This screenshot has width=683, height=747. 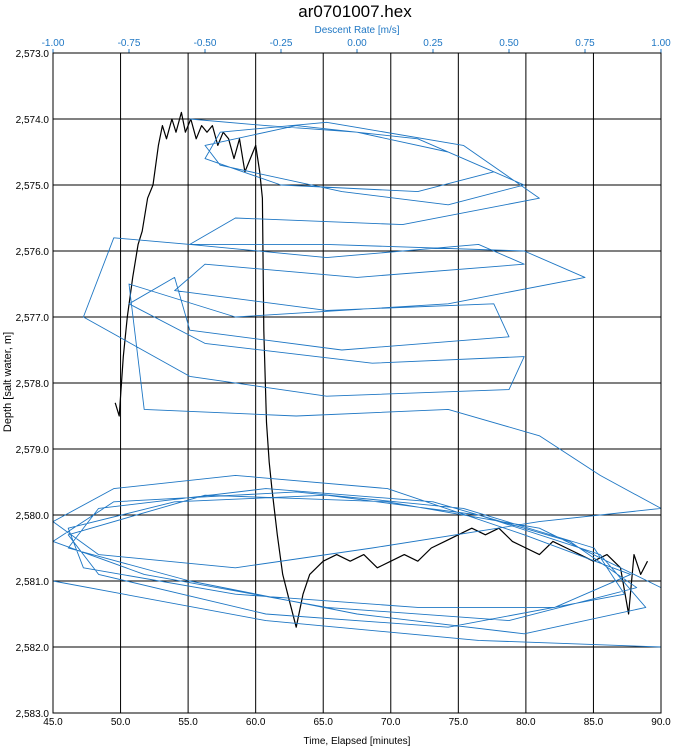 What do you see at coordinates (205, 43) in the screenshot?
I see `x2-tick-label: -0.50` at bounding box center [205, 43].